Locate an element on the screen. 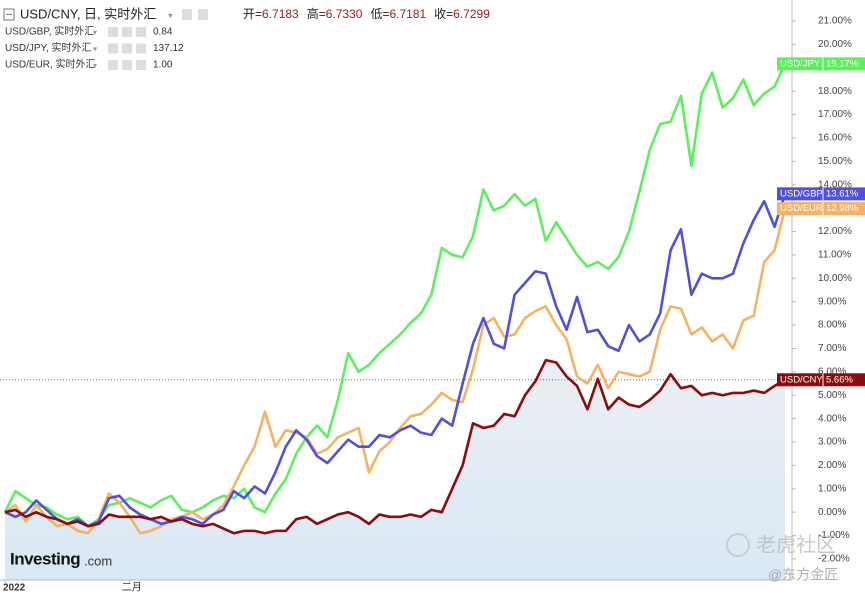 The image size is (865, 596). logo-suffix: .com is located at coordinates (98, 560).